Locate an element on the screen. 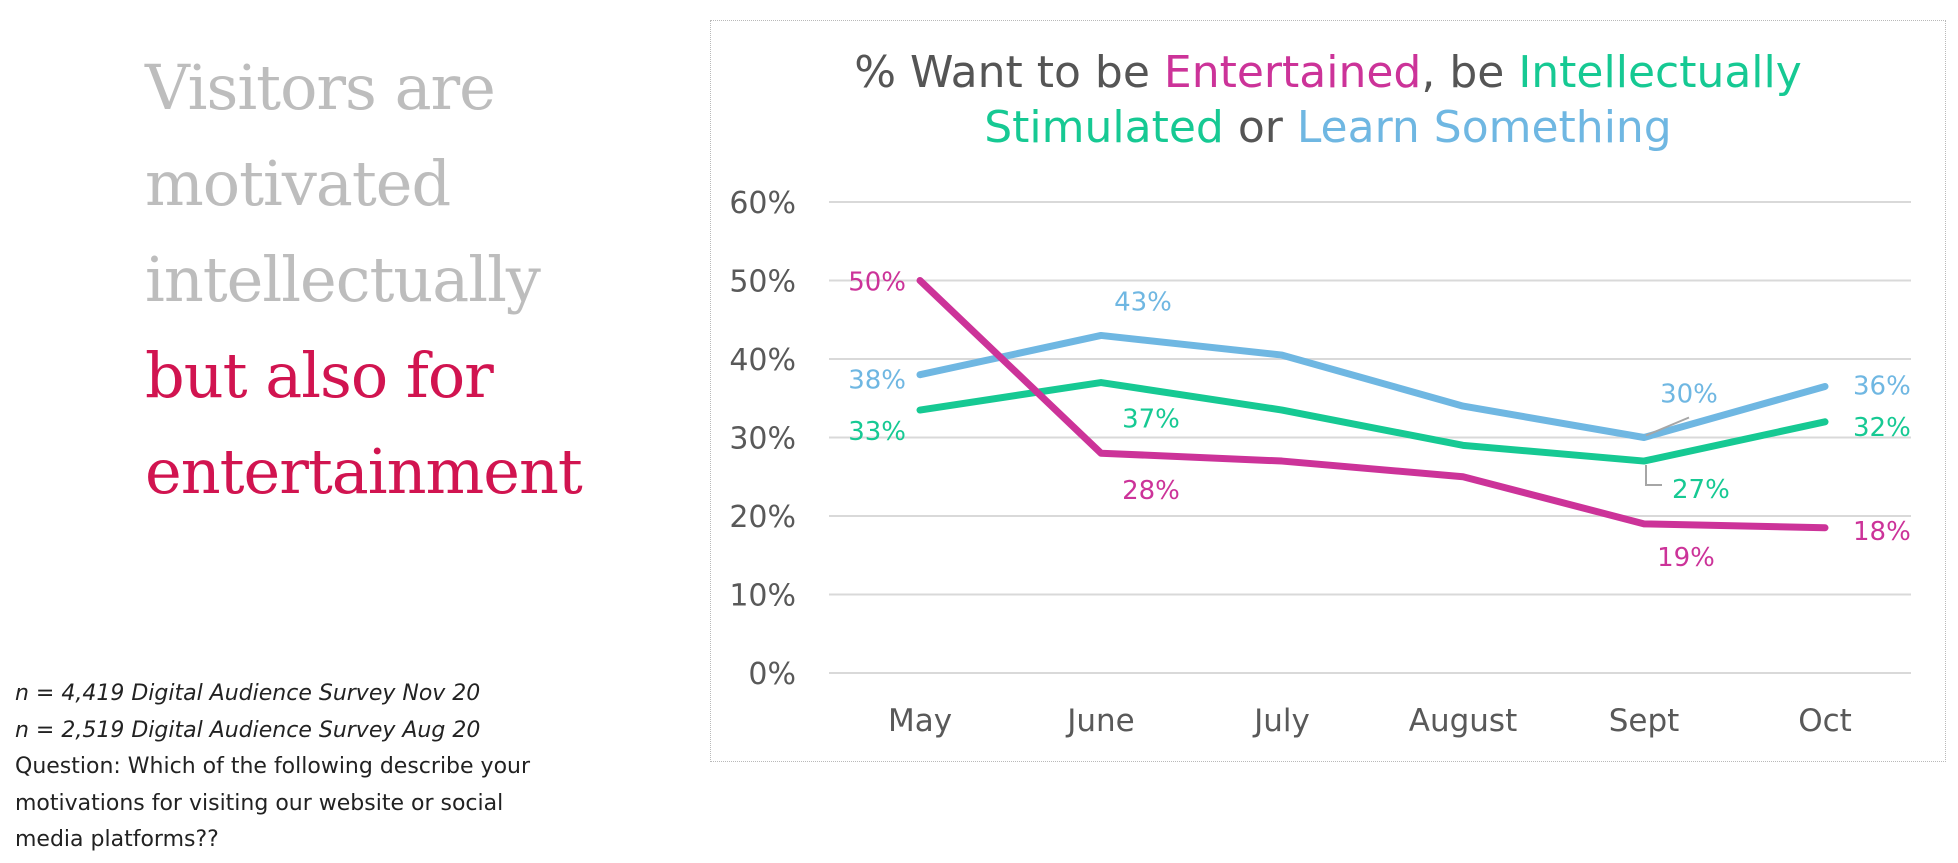  title-part-stimulated: Stimulated is located at coordinates (1104, 127).